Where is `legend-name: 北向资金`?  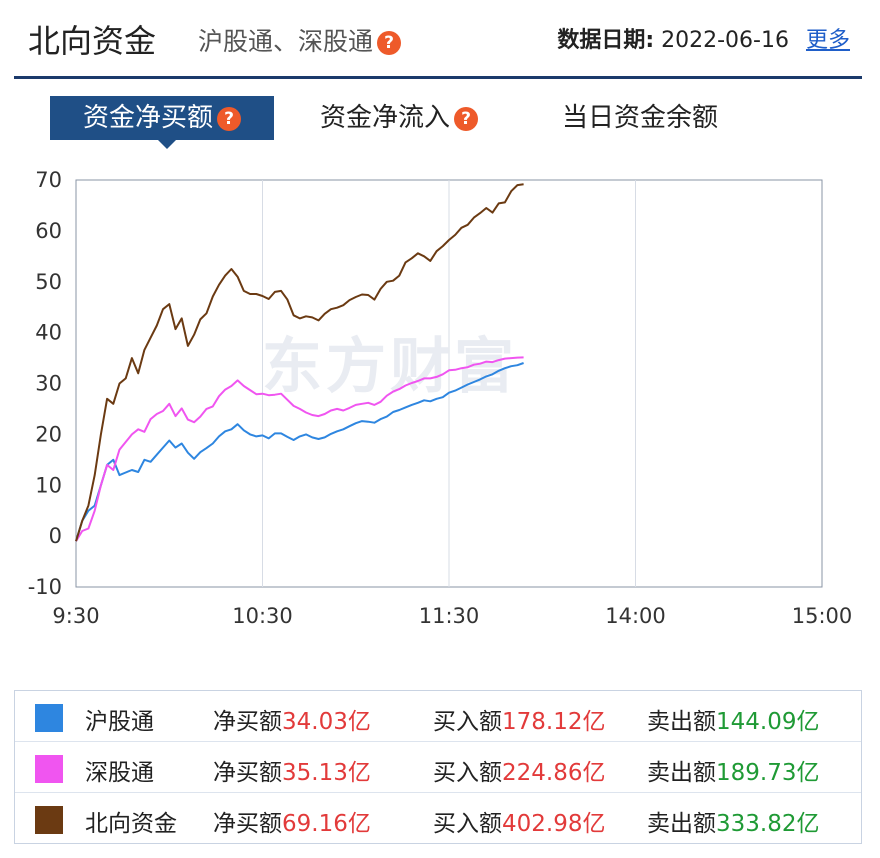
legend-name: 北向资金 is located at coordinates (131, 824).